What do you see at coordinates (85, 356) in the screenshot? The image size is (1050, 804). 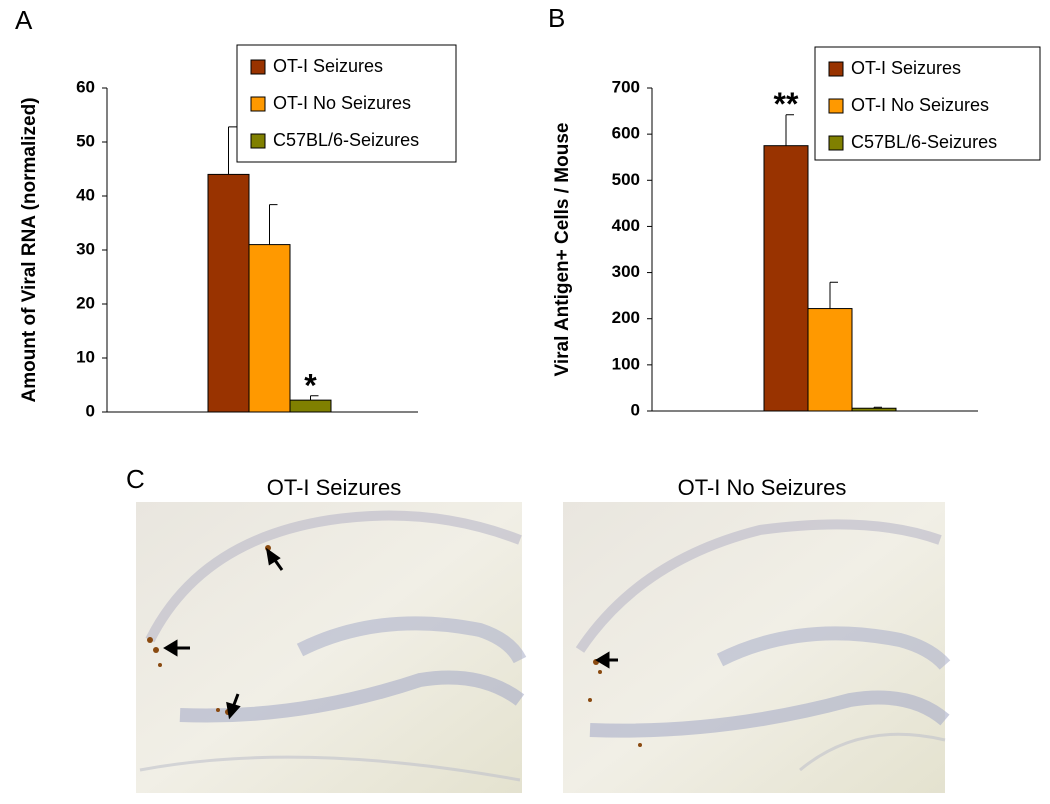 I see `y-tick-label: 10` at bounding box center [85, 356].